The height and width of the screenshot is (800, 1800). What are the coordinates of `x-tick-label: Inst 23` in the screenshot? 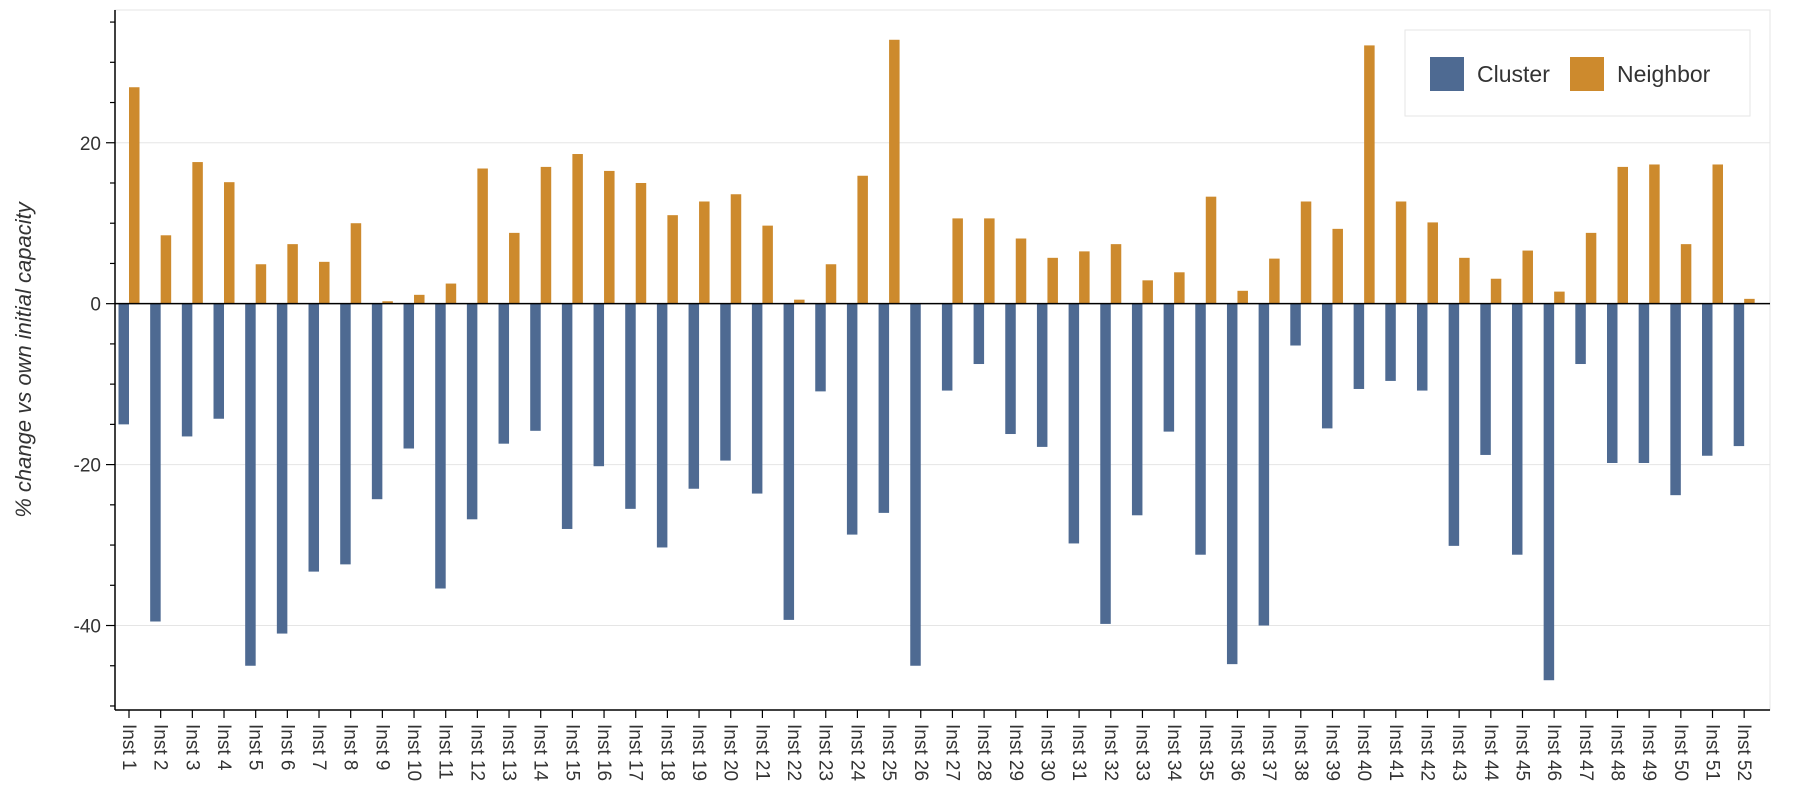 It's located at (825, 752).